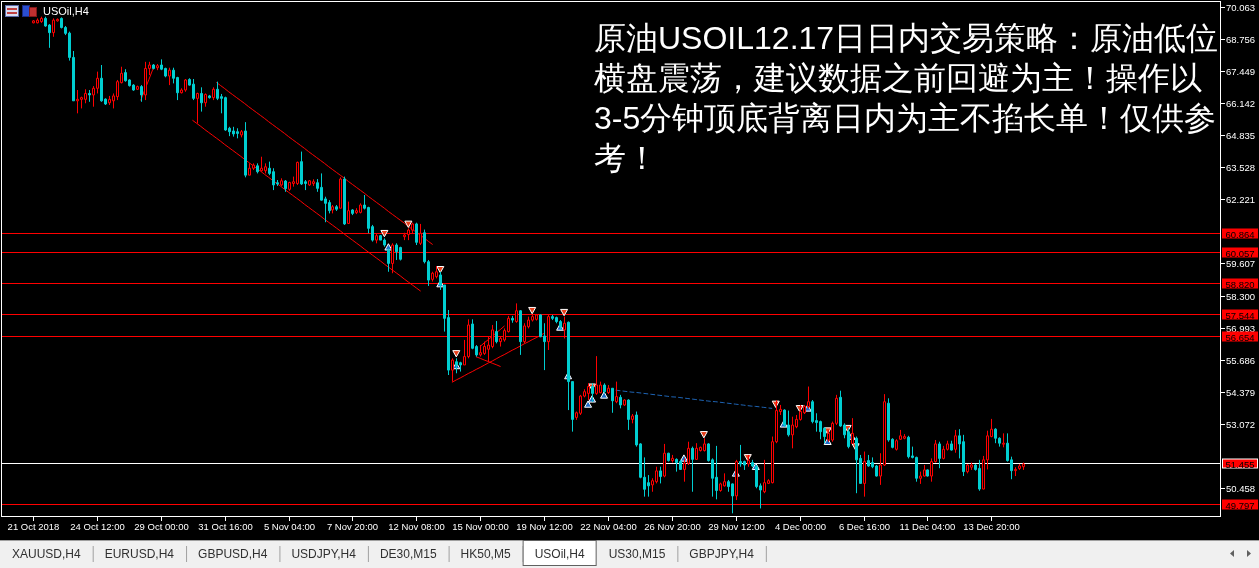 The width and height of the screenshot is (1259, 568). I want to click on tab: GBPJPY,H4, so click(728, 554).